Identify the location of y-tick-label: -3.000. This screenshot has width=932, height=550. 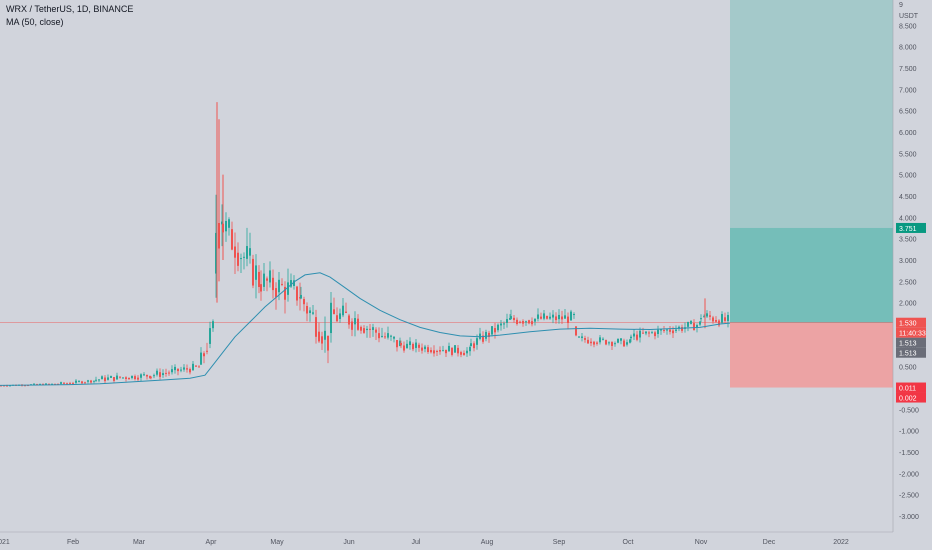
(909, 517).